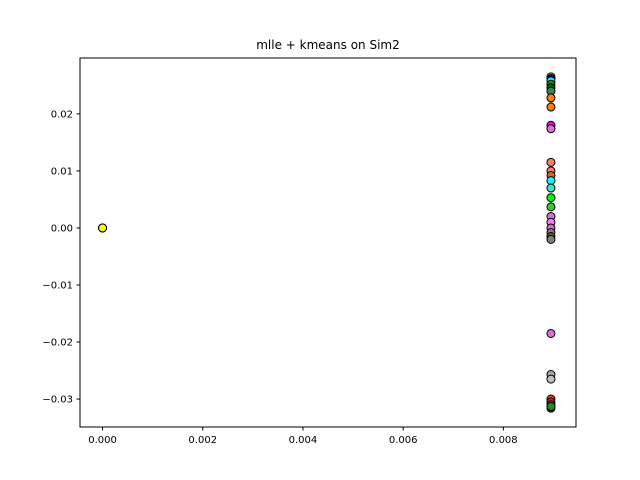  What do you see at coordinates (102, 440) in the screenshot?
I see `x-tick-label: 0.000` at bounding box center [102, 440].